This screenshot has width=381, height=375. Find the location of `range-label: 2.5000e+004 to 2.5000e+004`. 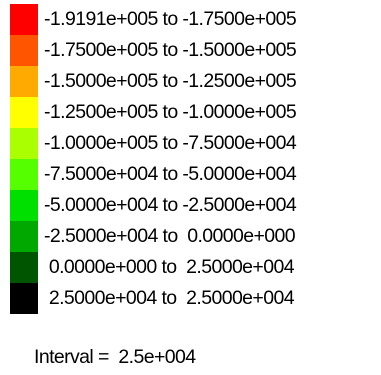

range-label: 2.5000e+004 to 2.5000e+004 is located at coordinates (169, 298).